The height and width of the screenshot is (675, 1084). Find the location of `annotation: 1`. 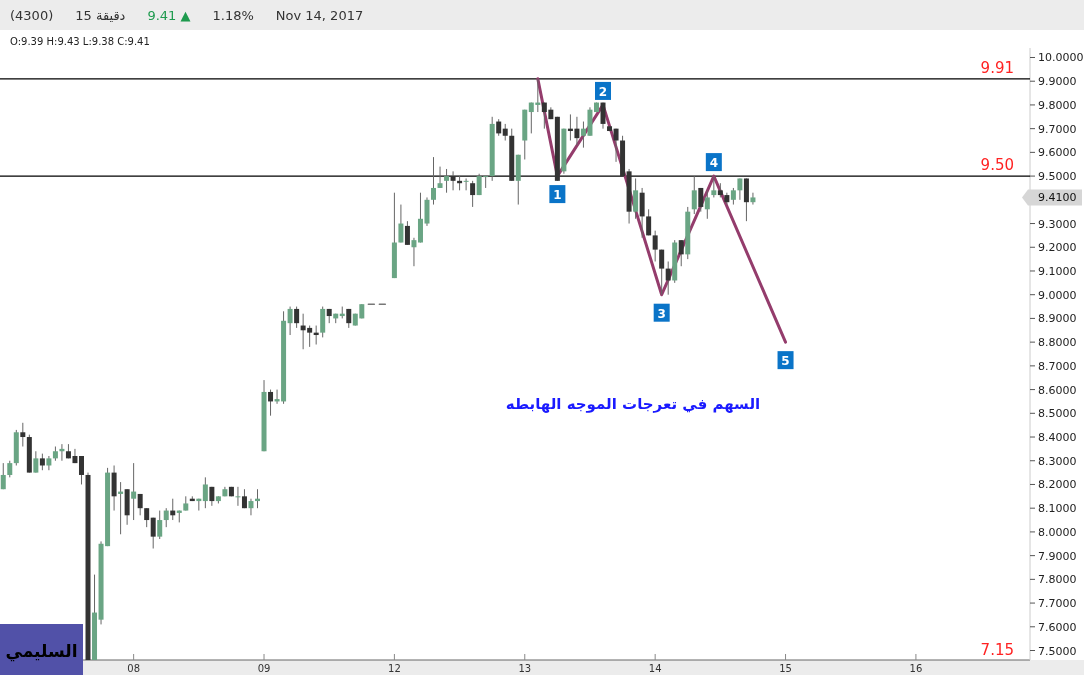

annotation: 1 is located at coordinates (557, 195).